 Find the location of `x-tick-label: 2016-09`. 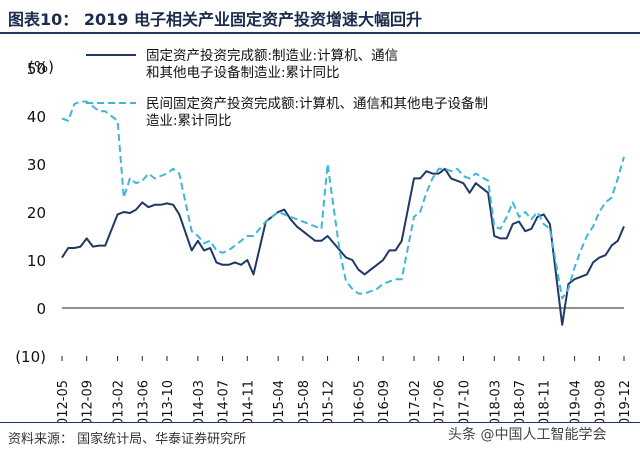

x-tick-label: 2016-09 is located at coordinates (384, 401).